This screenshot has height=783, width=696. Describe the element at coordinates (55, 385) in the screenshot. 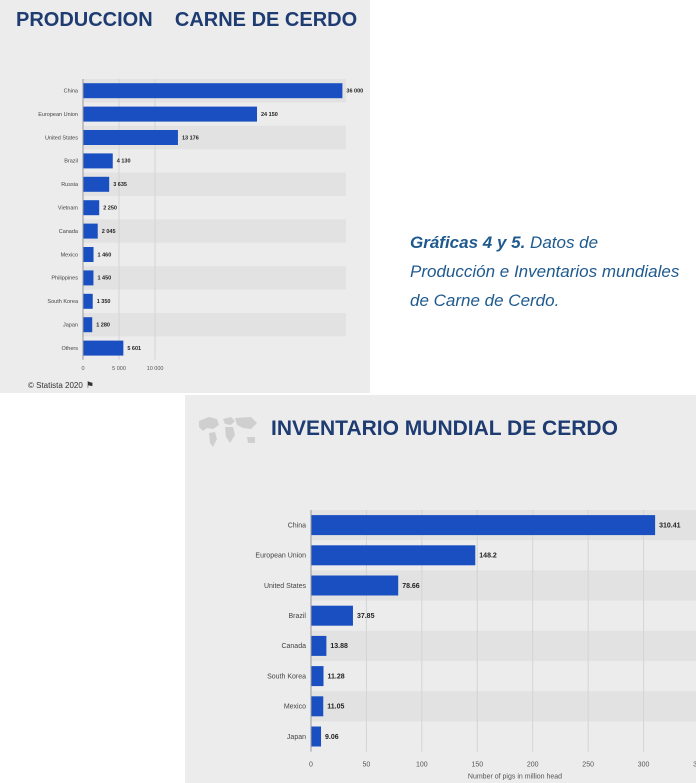

I see `source-text: © Statista 2020` at that location.